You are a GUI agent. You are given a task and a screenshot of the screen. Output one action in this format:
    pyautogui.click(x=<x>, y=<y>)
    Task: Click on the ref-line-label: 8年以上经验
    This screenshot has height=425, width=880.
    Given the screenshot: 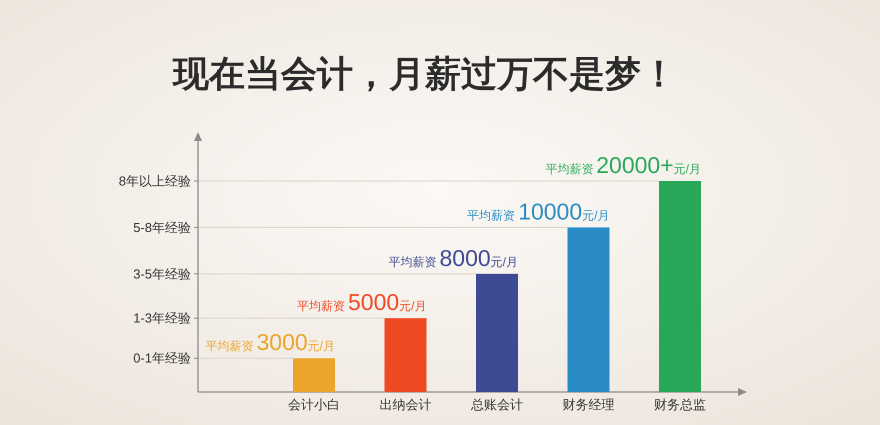 What is the action you would take?
    pyautogui.click(x=154, y=181)
    